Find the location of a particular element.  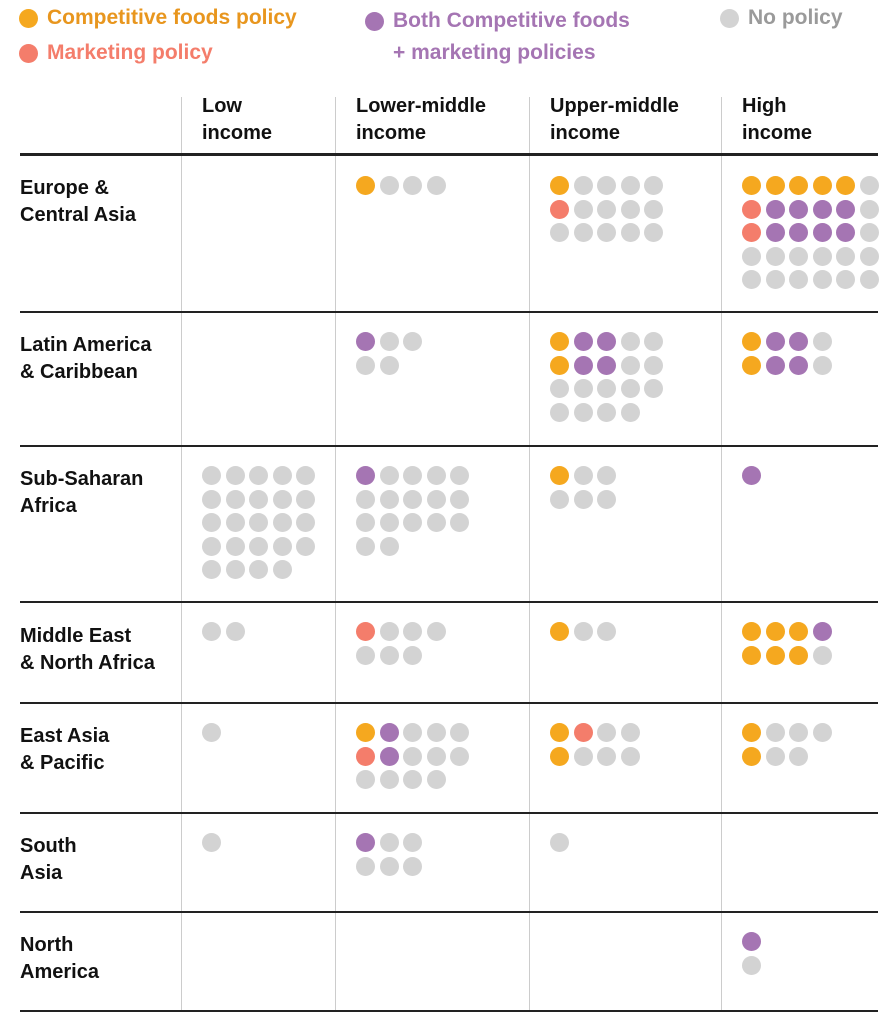

competitive-dot-icon is located at coordinates (28, 18).